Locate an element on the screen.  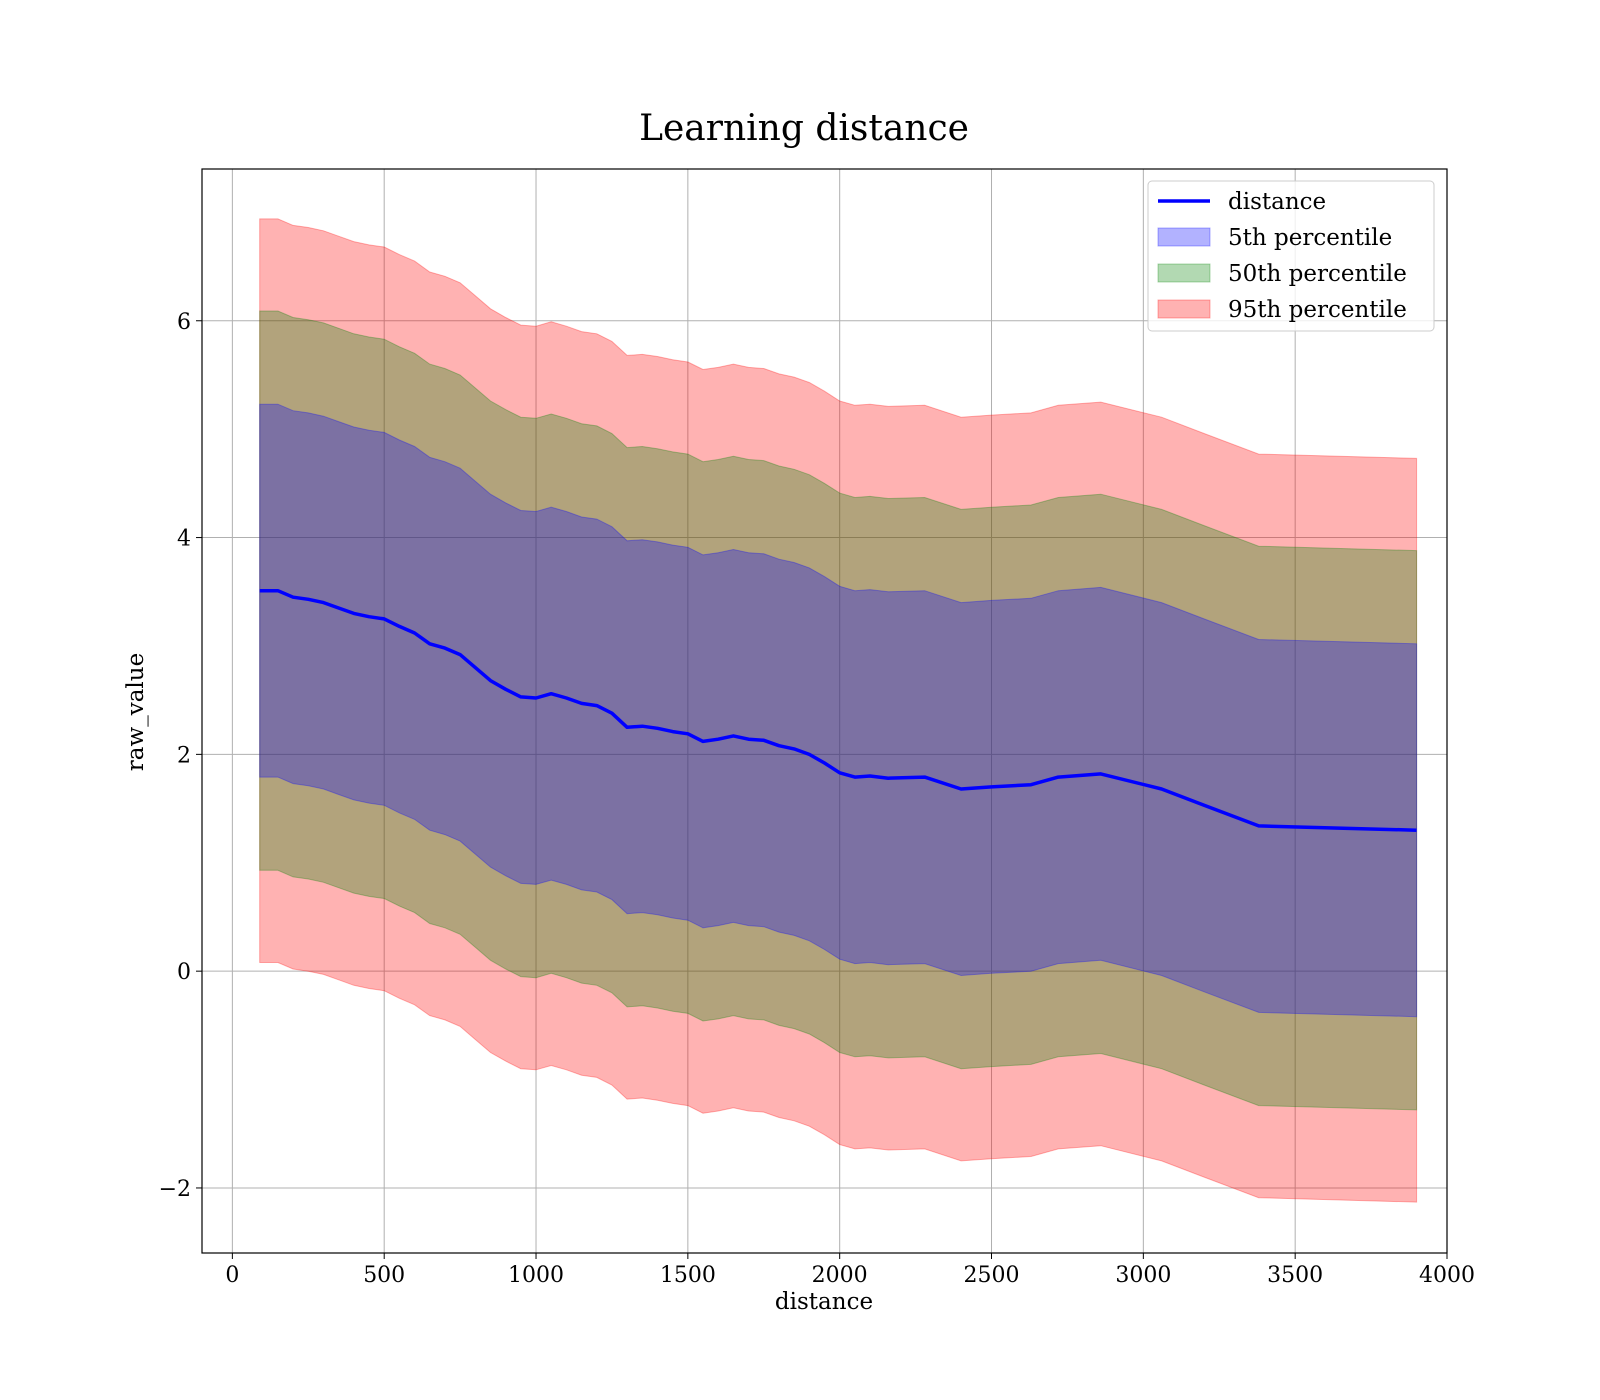
y-tick-label: 4 is located at coordinates (184, 539).